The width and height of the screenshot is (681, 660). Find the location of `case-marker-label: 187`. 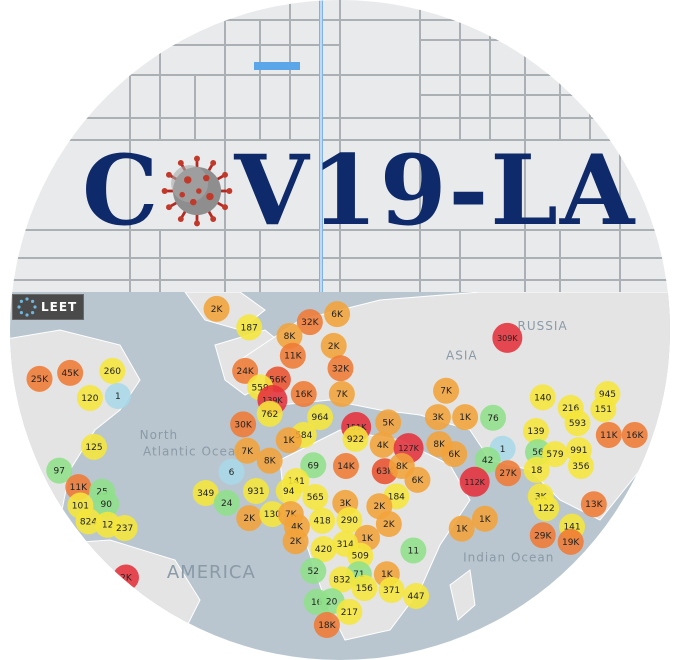

case-marker-label: 187 is located at coordinates (249, 328).